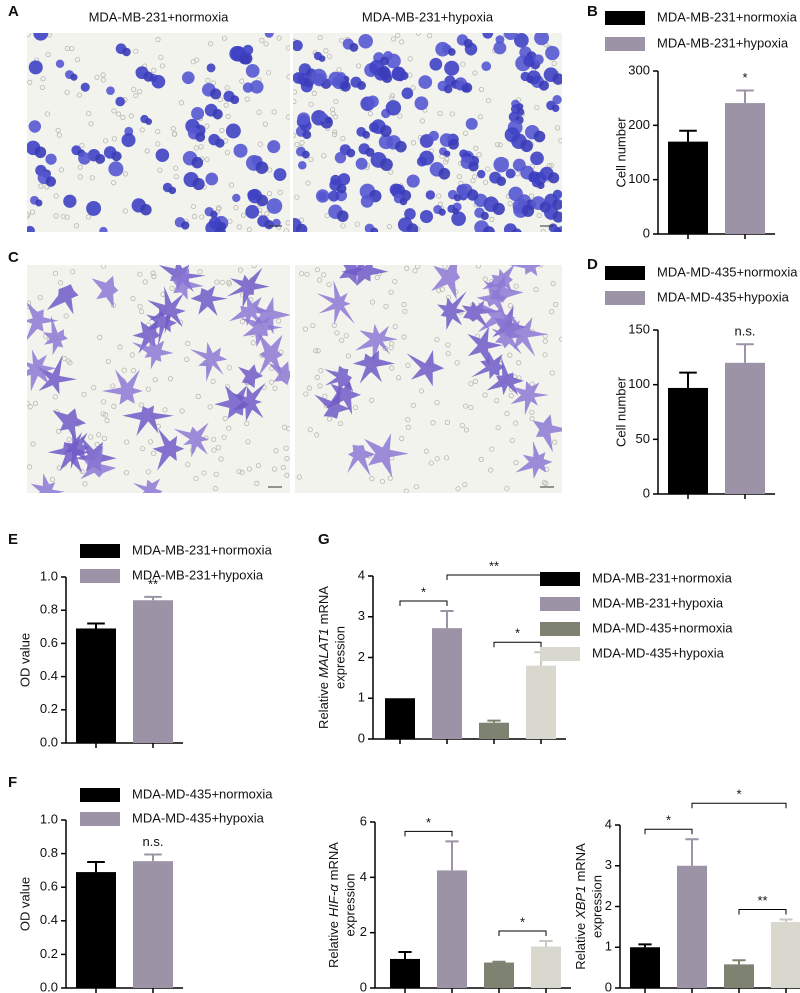 The width and height of the screenshot is (800, 993). What do you see at coordinates (580, 903) in the screenshot?
I see `y-label-gene: XBP1` at bounding box center [580, 903].